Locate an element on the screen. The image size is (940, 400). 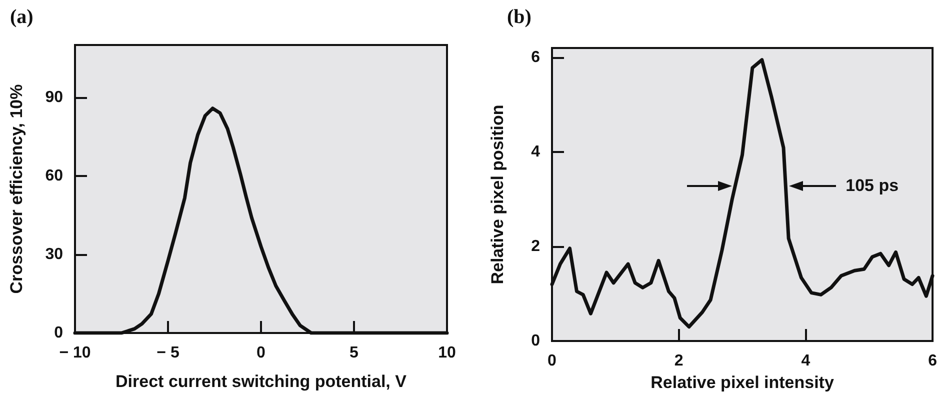
x-tick-label: − 5 is located at coordinates (168, 353).